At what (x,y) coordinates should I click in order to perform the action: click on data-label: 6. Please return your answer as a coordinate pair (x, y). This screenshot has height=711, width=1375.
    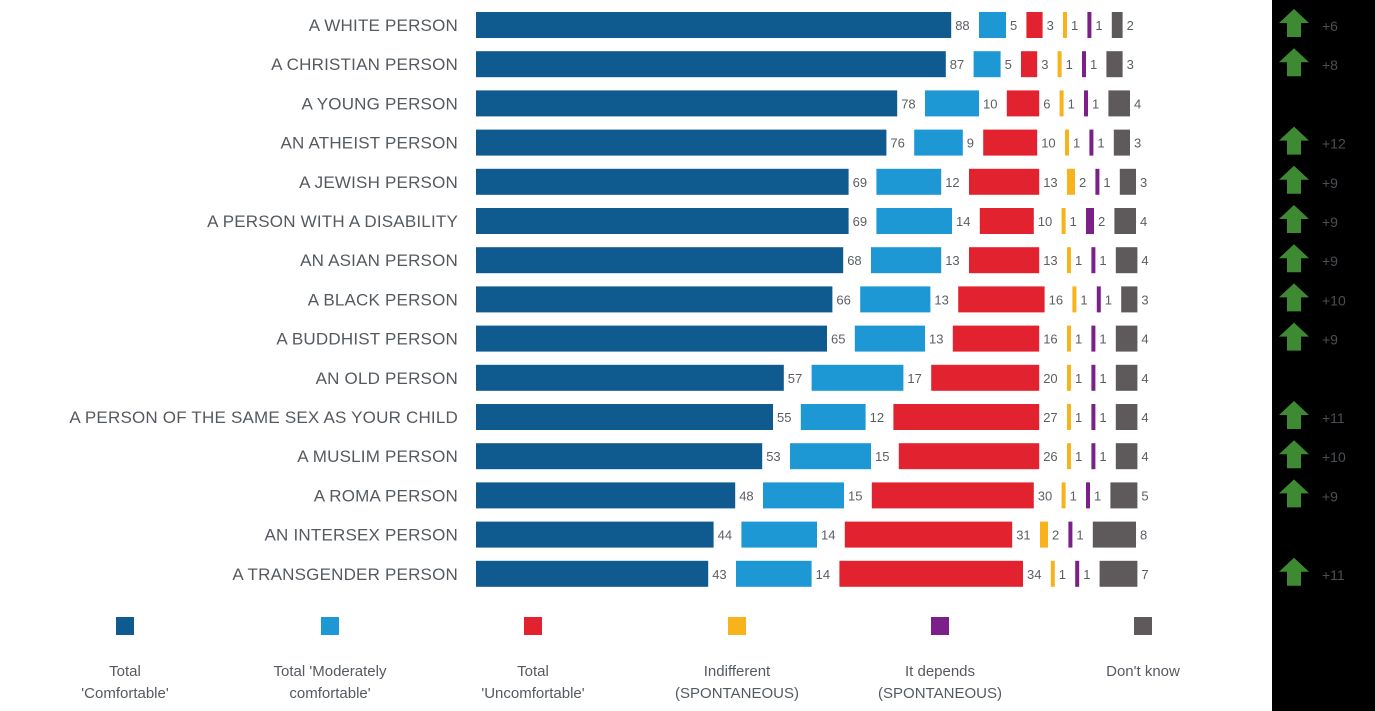
    Looking at the image, I should click on (1046, 103).